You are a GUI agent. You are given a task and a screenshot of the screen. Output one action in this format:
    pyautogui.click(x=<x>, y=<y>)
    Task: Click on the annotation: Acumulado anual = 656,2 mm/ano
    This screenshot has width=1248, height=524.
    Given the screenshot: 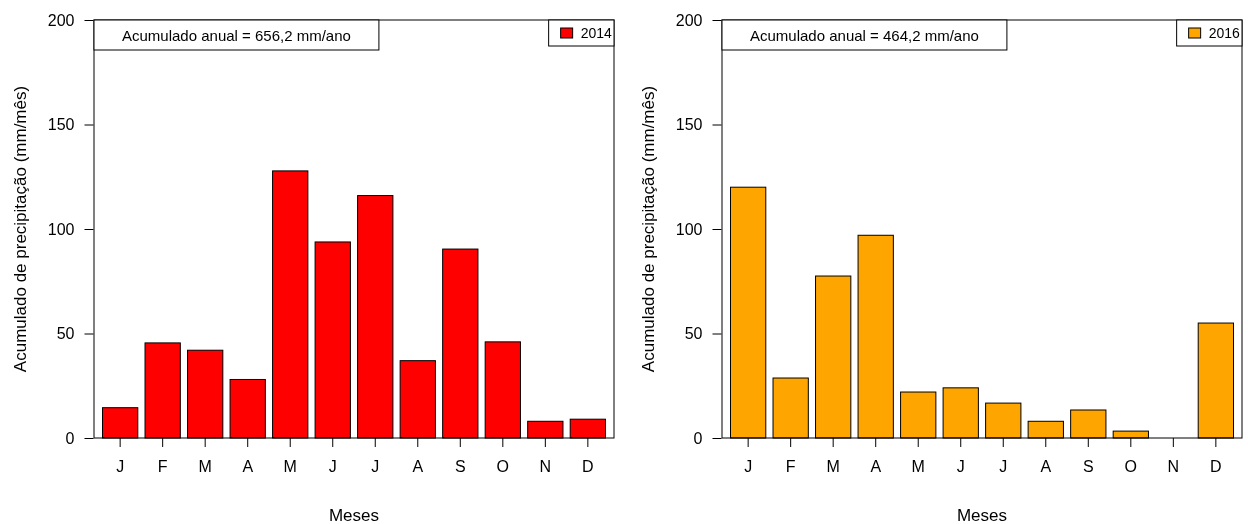 What is the action you would take?
    pyautogui.click(x=236, y=35)
    